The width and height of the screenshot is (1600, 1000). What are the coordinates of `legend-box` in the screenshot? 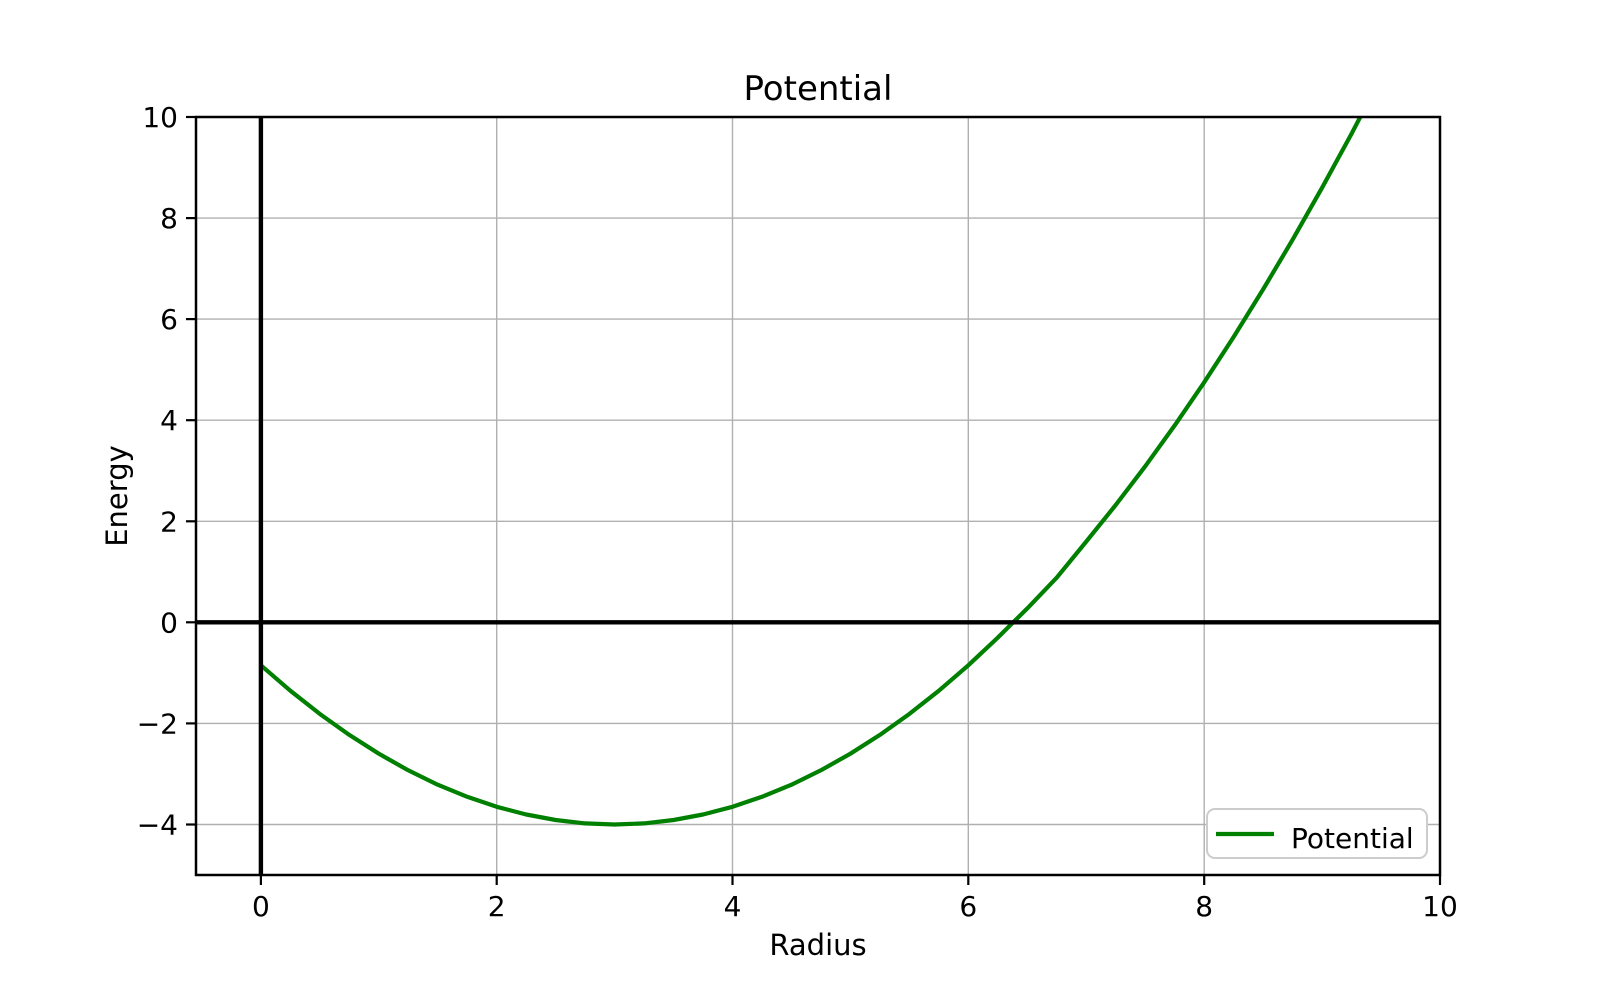 It's located at (1317, 833).